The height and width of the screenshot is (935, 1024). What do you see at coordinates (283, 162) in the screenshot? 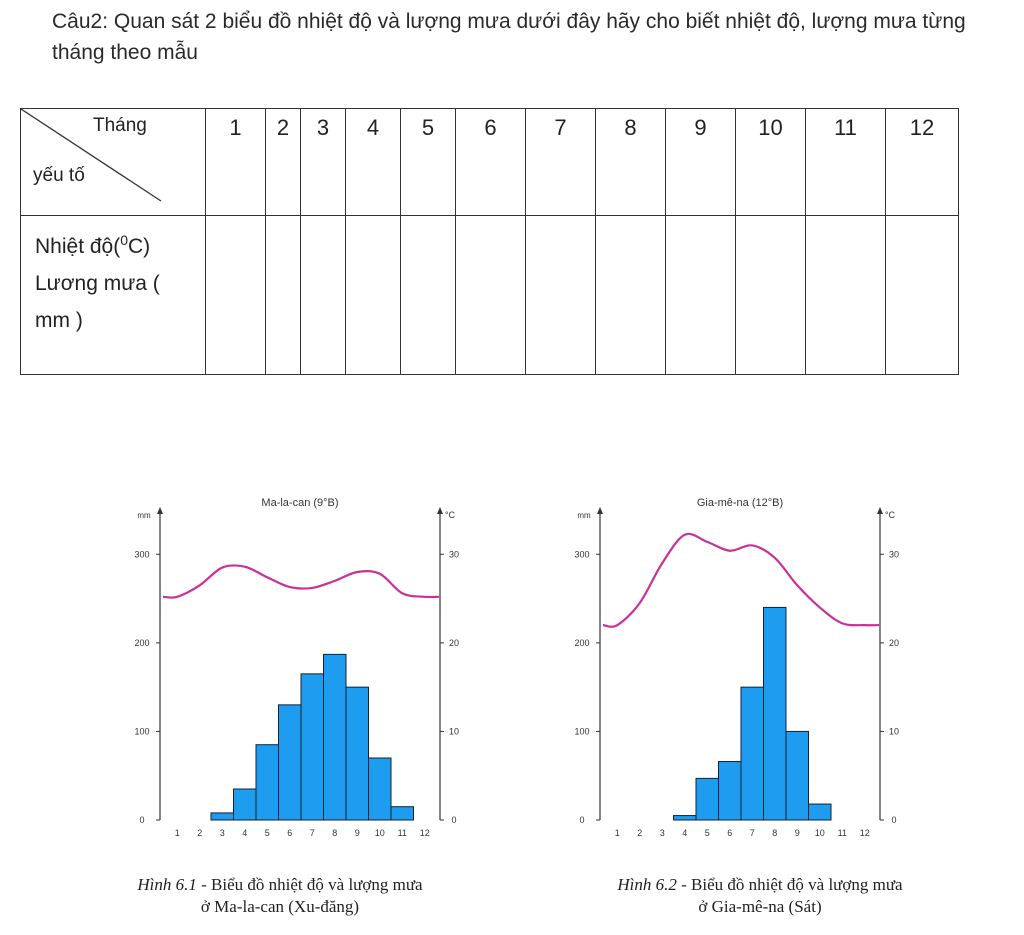
I see `month-header-2: 2` at bounding box center [283, 162].